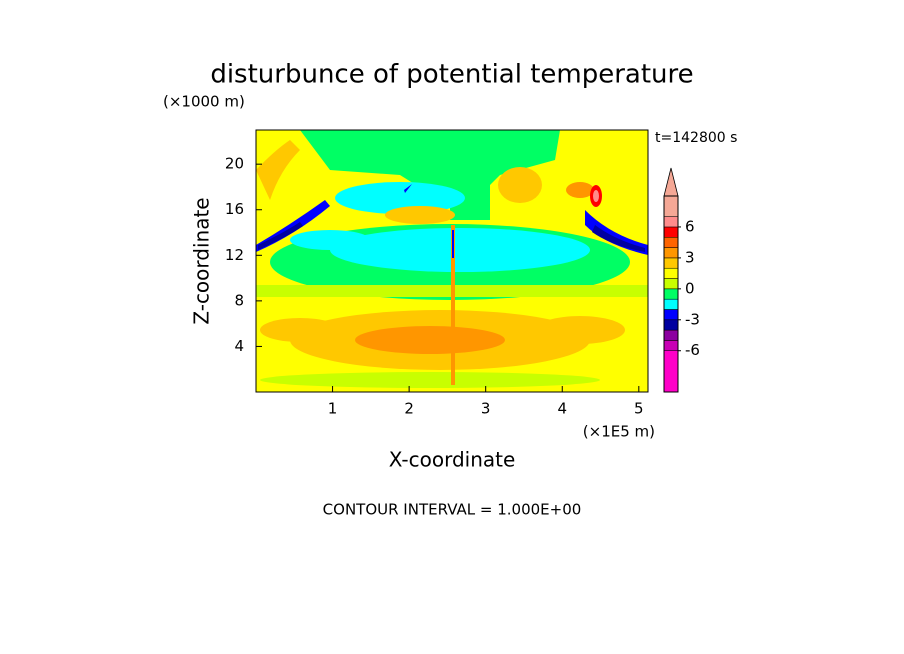  What do you see at coordinates (696, 138) in the screenshot?
I see `time-annotation: t=142800 s` at bounding box center [696, 138].